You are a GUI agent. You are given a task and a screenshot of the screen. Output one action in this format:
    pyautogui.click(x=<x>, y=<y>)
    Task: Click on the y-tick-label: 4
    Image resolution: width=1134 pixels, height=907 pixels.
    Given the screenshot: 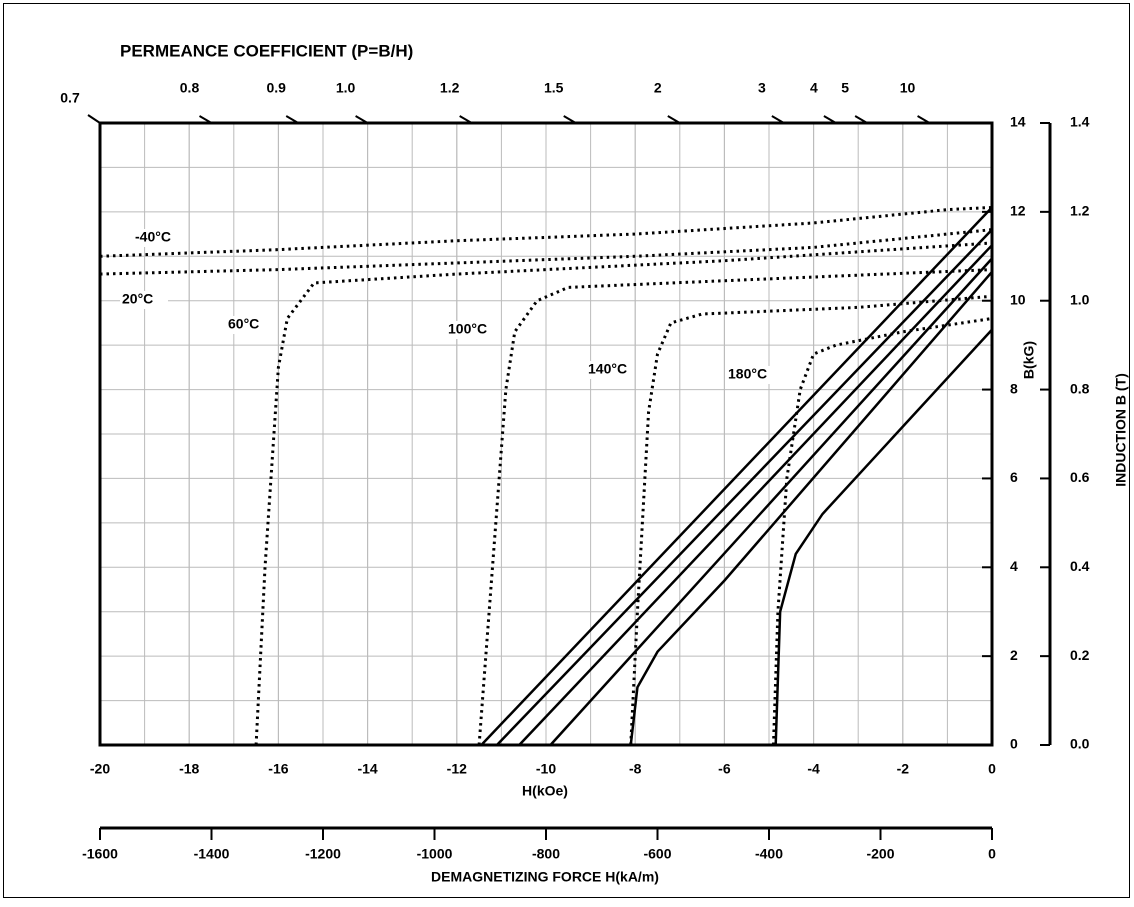 What is the action you would take?
    pyautogui.click(x=1014, y=566)
    